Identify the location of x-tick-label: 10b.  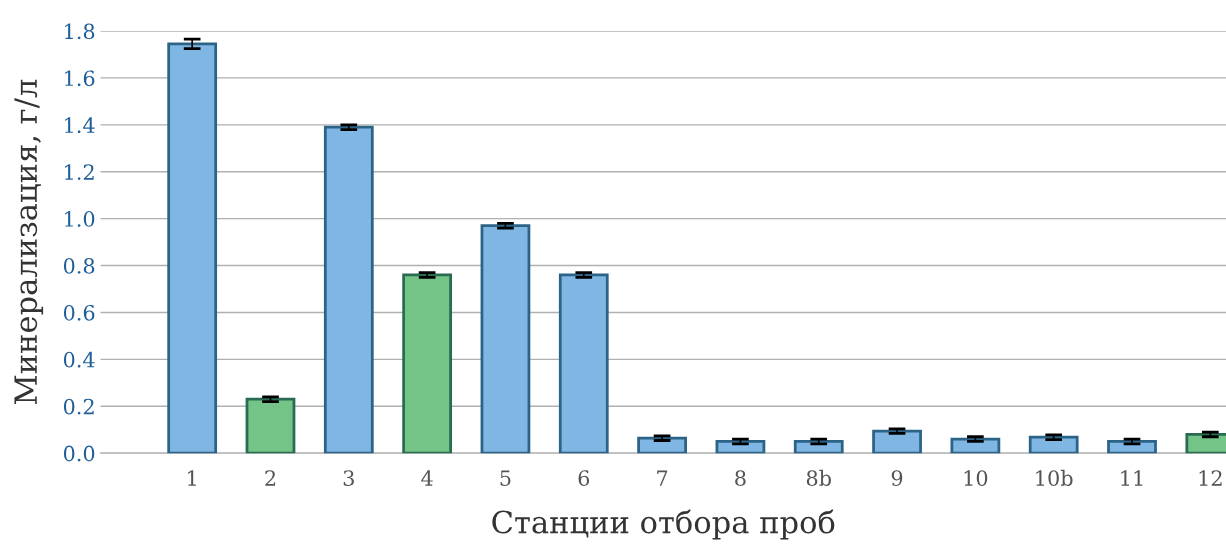
(1054, 477).